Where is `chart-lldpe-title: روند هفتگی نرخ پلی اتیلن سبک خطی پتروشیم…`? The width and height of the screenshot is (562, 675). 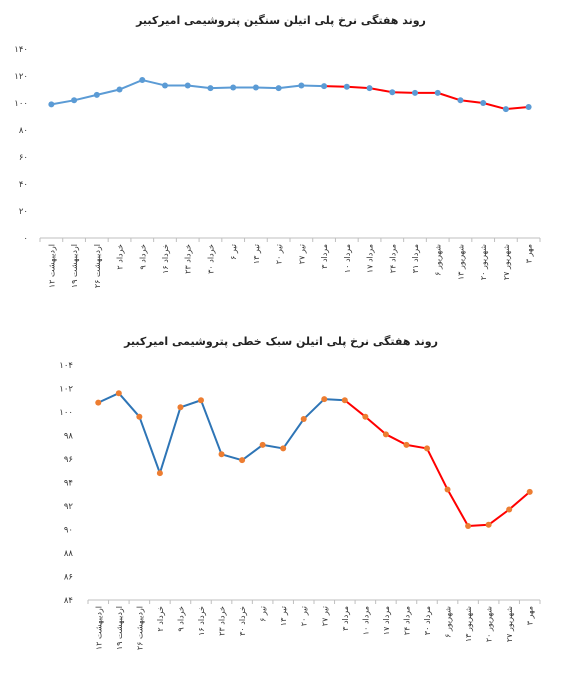 chart-lldpe-title: روند هفتگی نرخ پلی اتیلن سبک خطی پتروشیم… is located at coordinates (281, 341).